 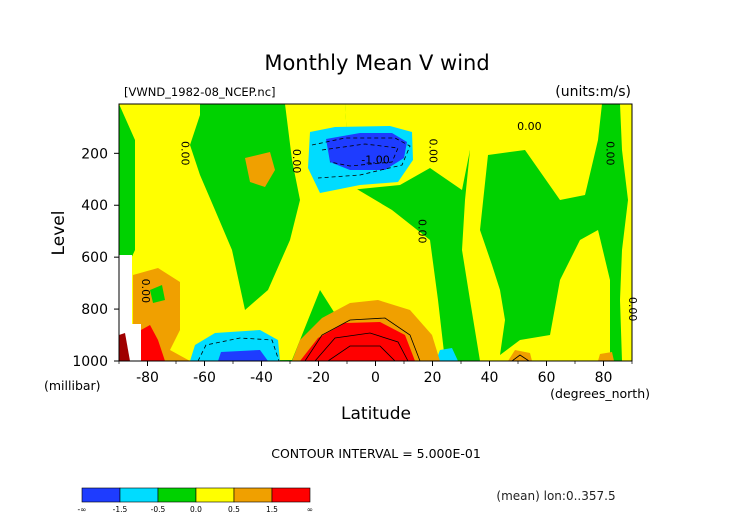 What do you see at coordinates (82, 509) in the screenshot?
I see `colorbar-label-0: -∞` at bounding box center [82, 509].